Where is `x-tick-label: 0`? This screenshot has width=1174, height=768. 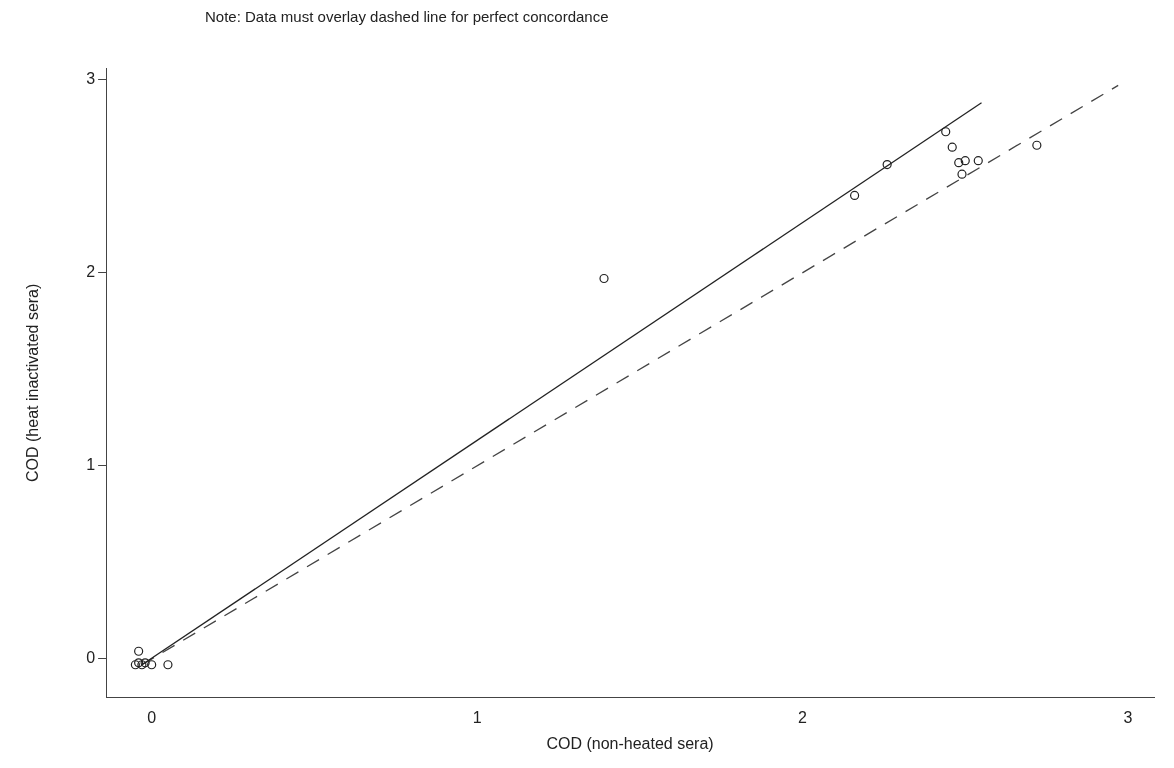 x-tick-label: 0 is located at coordinates (152, 717).